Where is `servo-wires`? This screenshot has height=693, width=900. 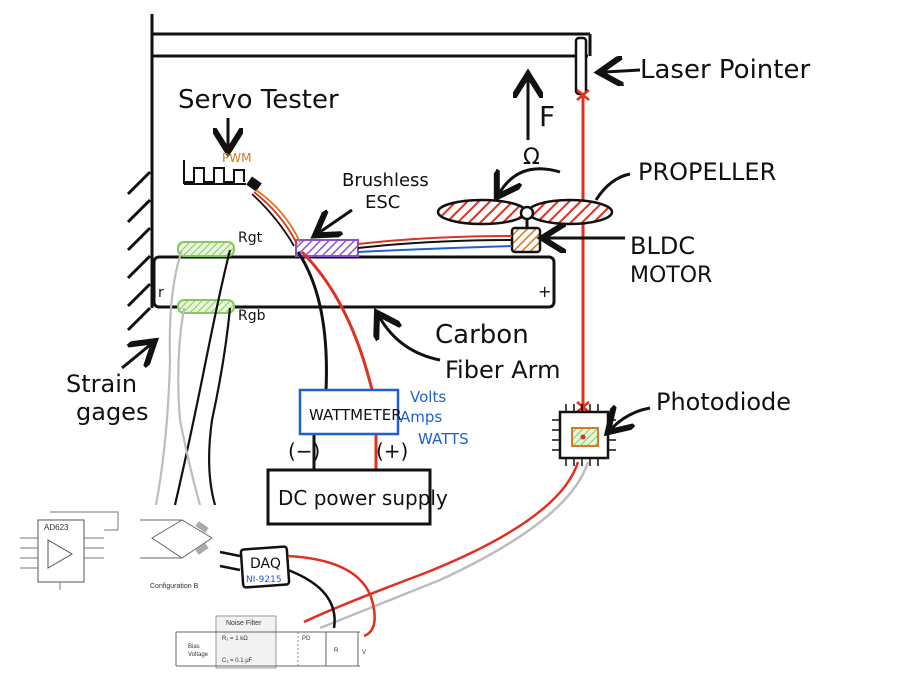
servo-wires is located at coordinates (276, 218).